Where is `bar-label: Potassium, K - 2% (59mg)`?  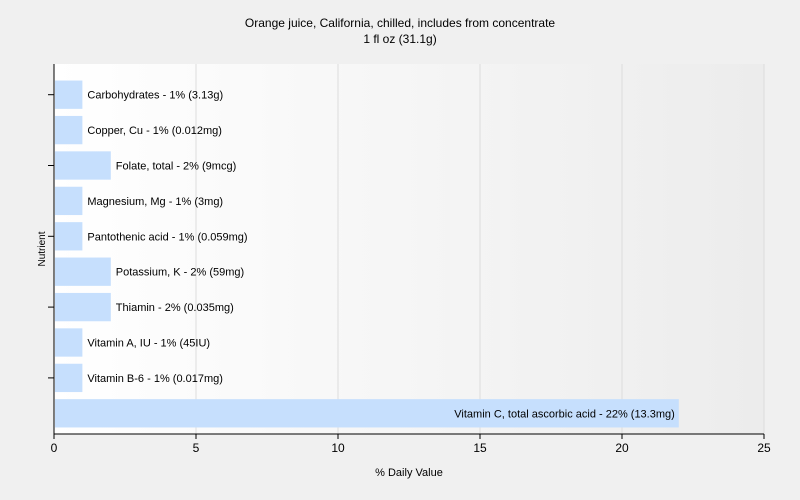
bar-label: Potassium, K - 2% (59mg) is located at coordinates (180, 273).